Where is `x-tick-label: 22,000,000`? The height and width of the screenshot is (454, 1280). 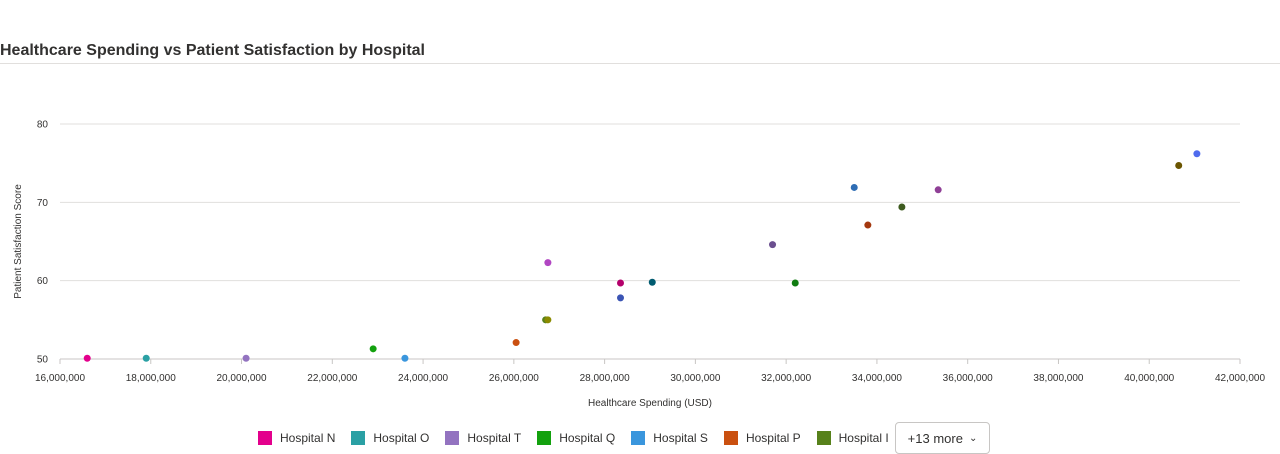
x-tick-label: 22,000,000 is located at coordinates (332, 378).